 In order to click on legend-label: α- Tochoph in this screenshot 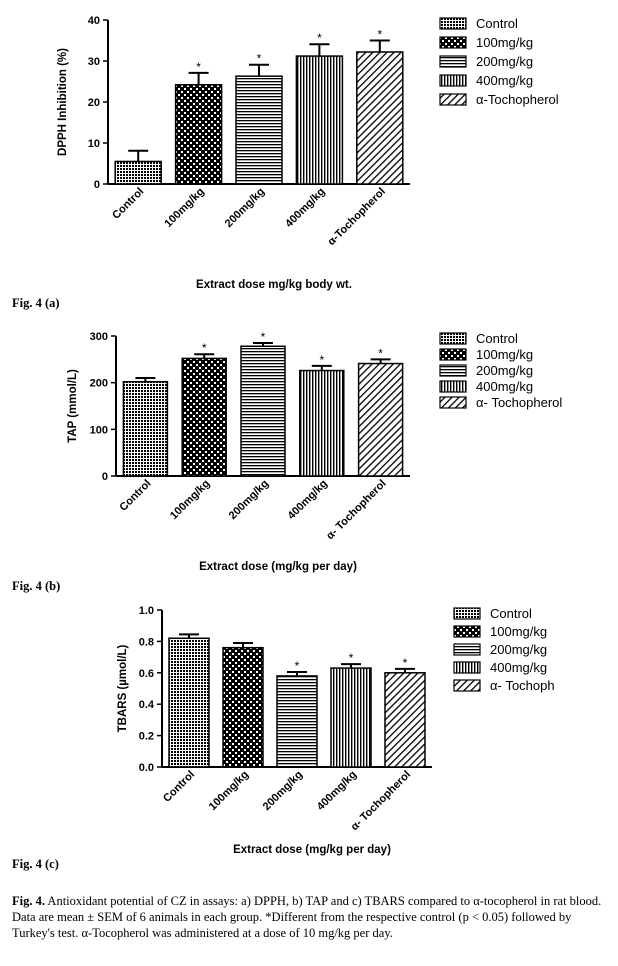, I will do `click(522, 685)`.